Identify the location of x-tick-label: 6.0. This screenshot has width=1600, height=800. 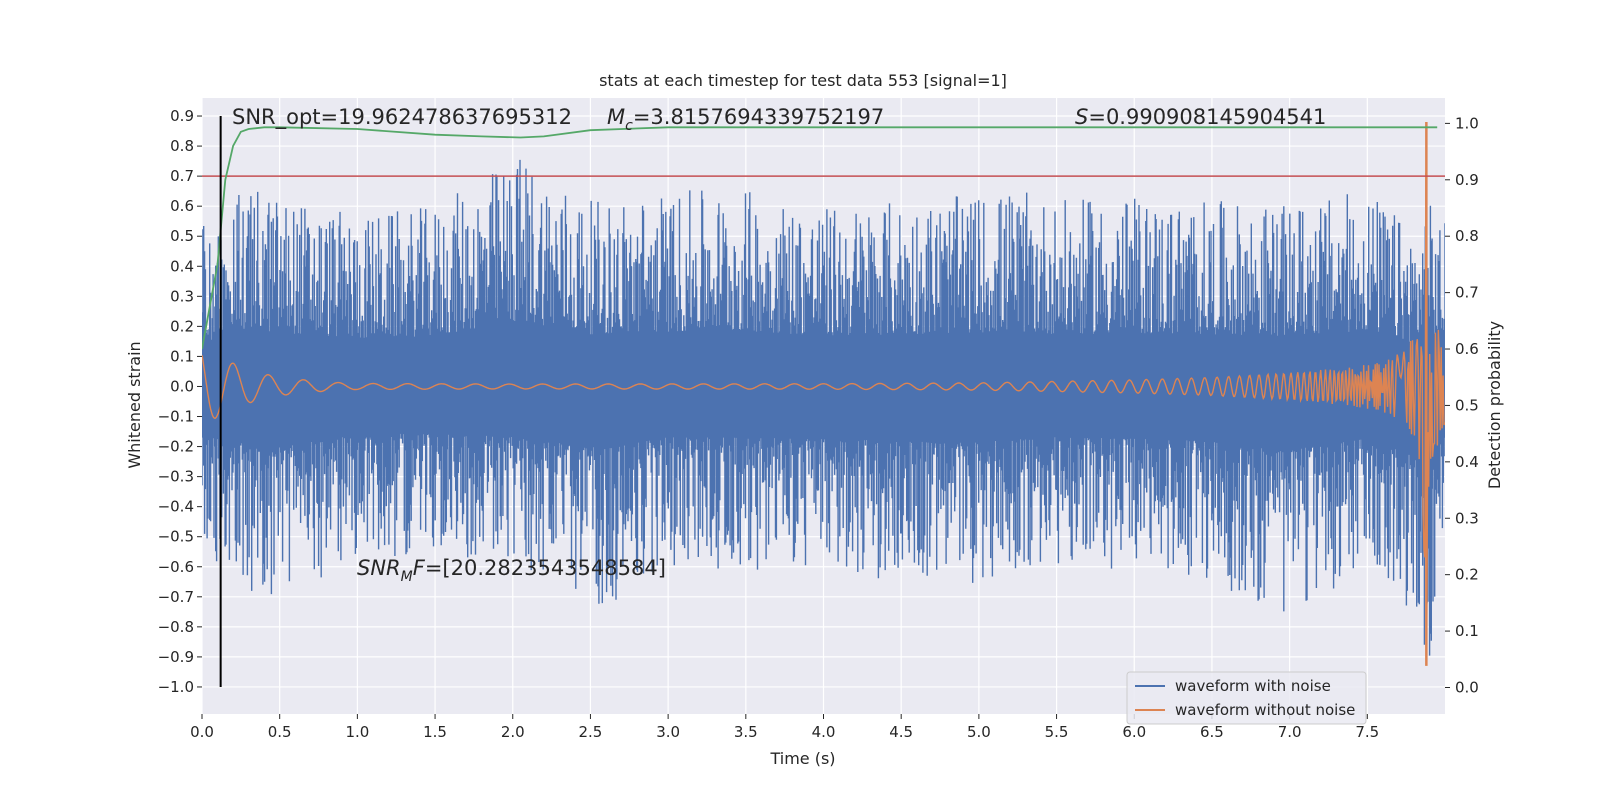
(1134, 732).